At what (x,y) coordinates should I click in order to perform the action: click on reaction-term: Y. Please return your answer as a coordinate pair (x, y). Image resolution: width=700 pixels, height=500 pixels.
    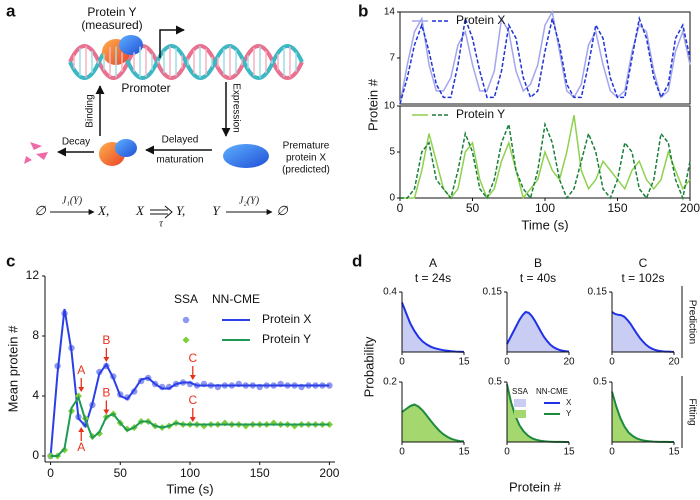
    Looking at the image, I should click on (216, 210).